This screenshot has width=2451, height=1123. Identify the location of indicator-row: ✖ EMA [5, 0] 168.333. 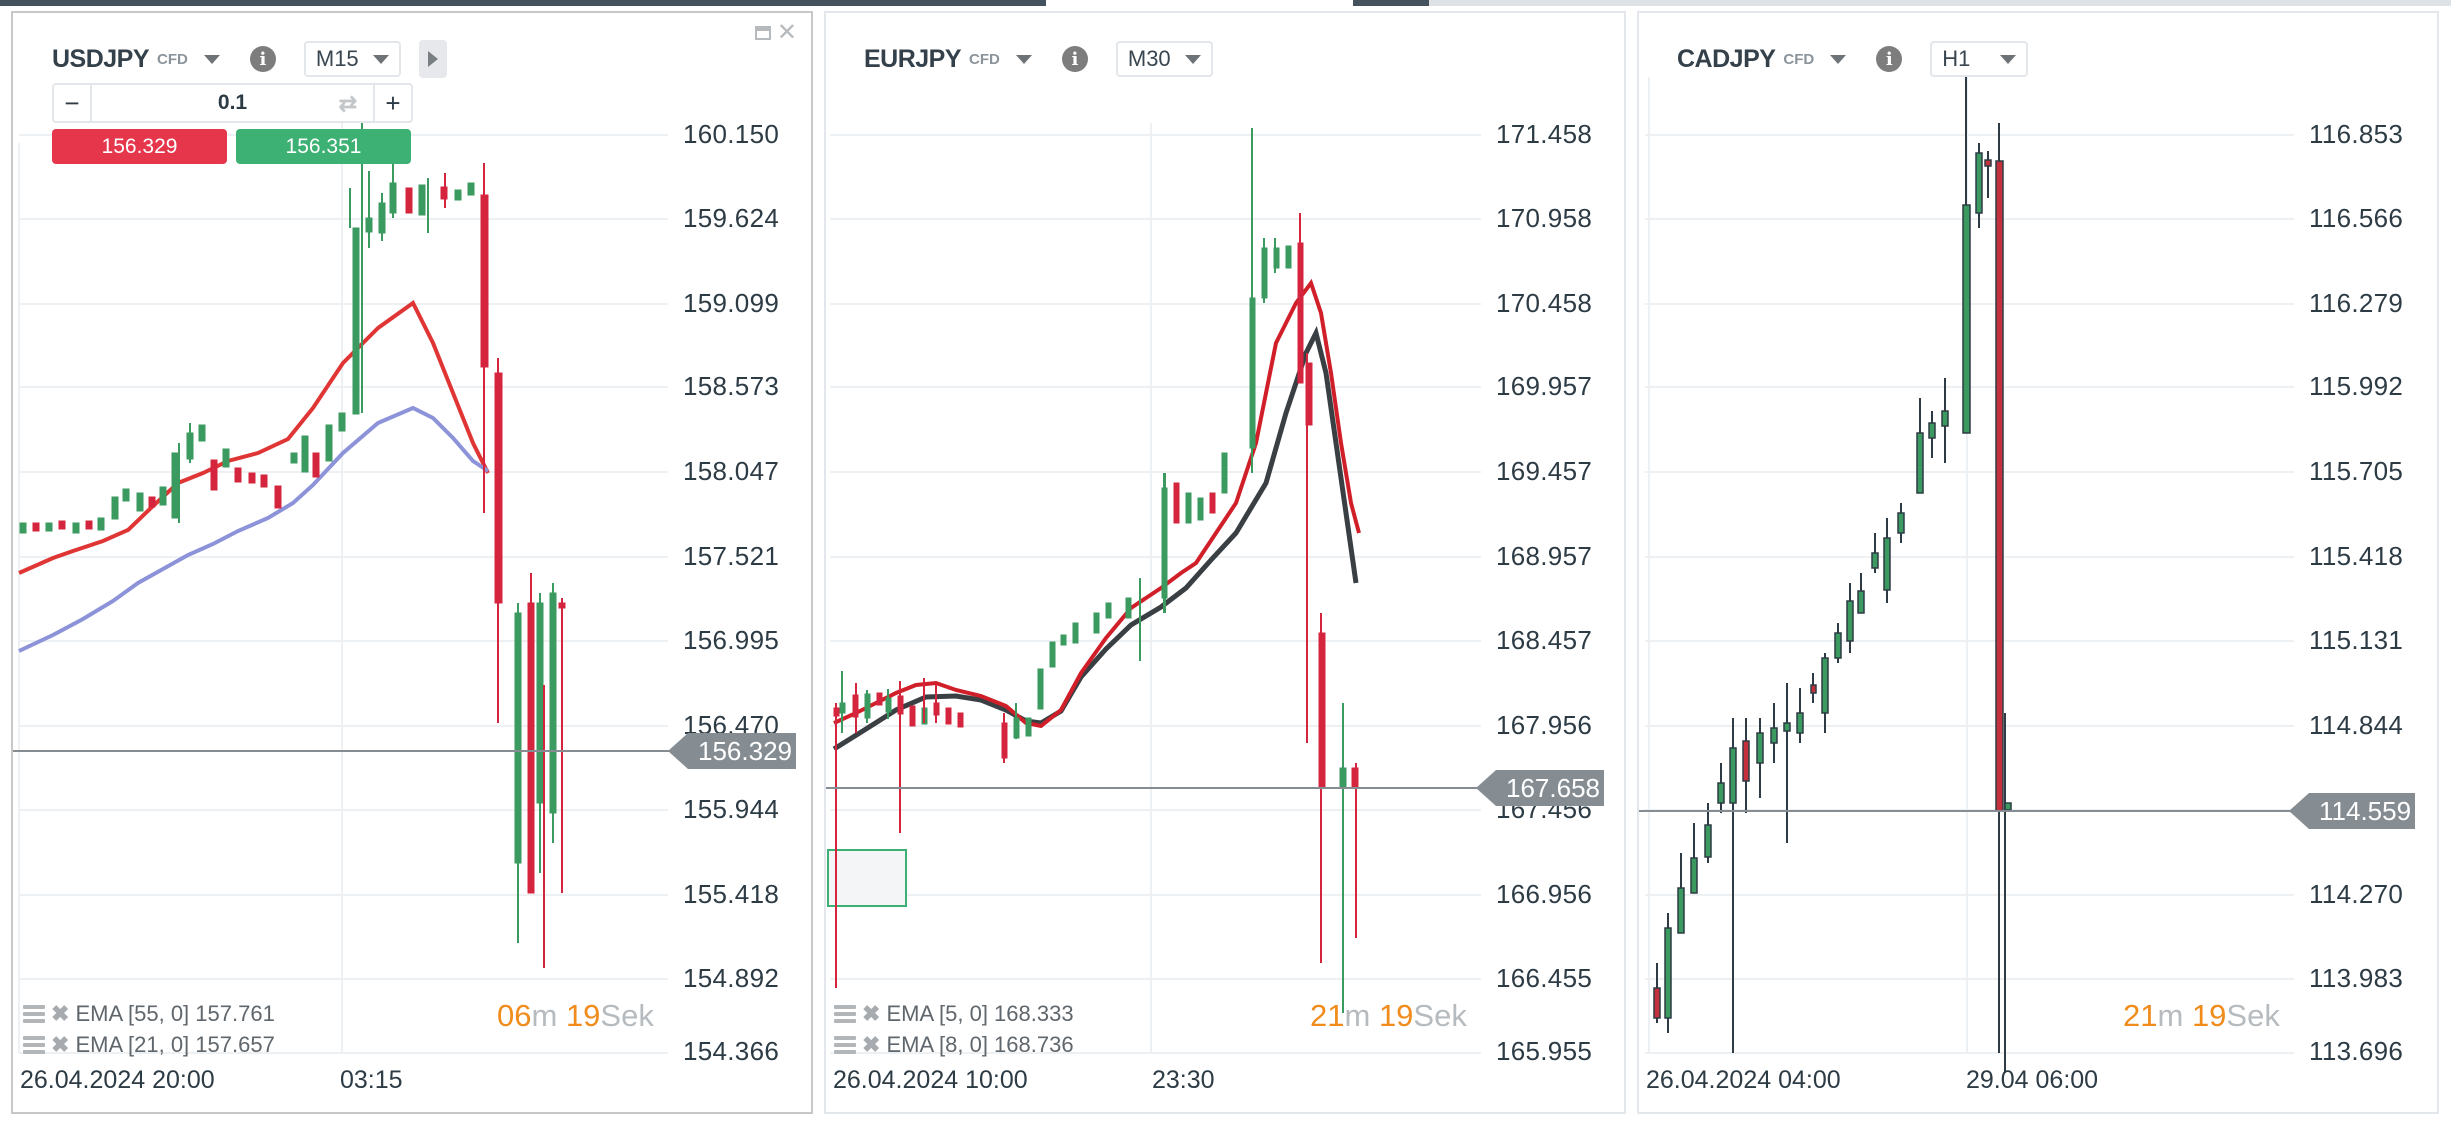
(954, 1014).